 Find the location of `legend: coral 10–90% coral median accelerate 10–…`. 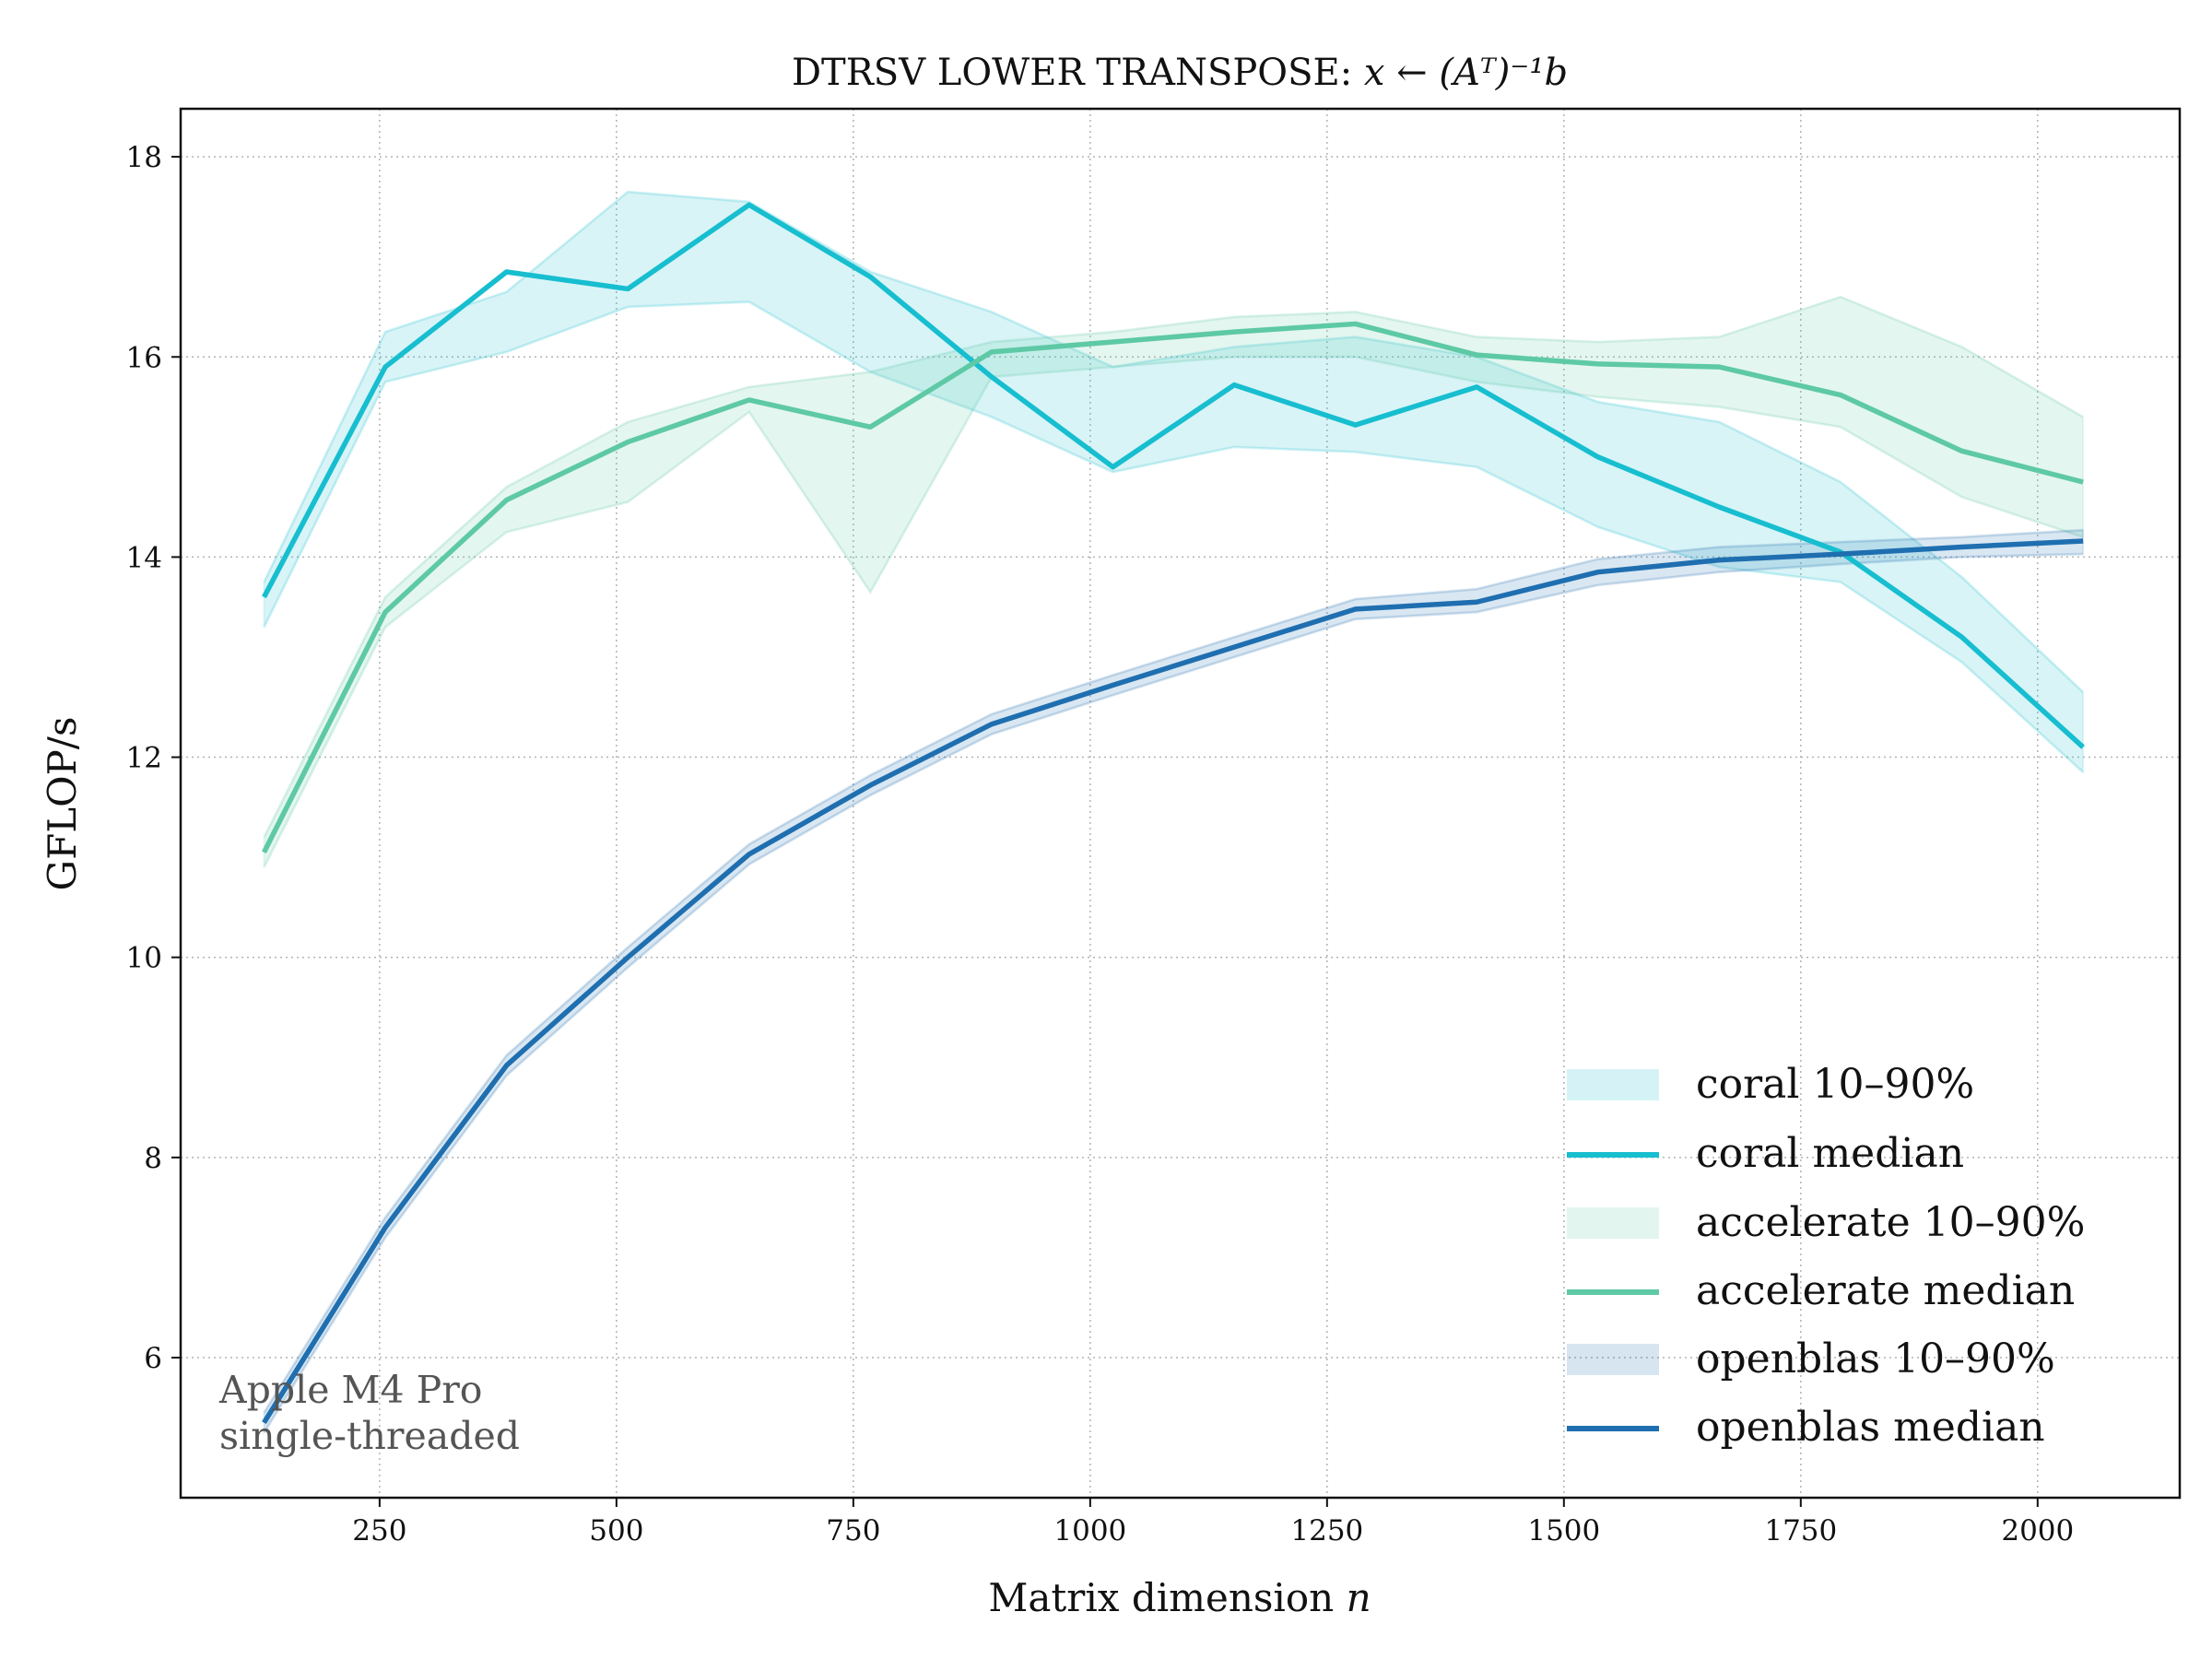

legend: coral 10–90% coral median accelerate 10–… is located at coordinates (1826, 1256).